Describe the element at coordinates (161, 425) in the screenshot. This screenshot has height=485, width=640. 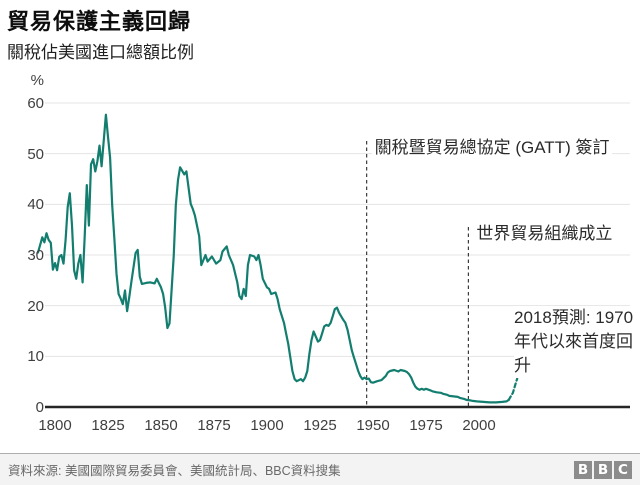
I see `x-tick-label: 1850` at that location.